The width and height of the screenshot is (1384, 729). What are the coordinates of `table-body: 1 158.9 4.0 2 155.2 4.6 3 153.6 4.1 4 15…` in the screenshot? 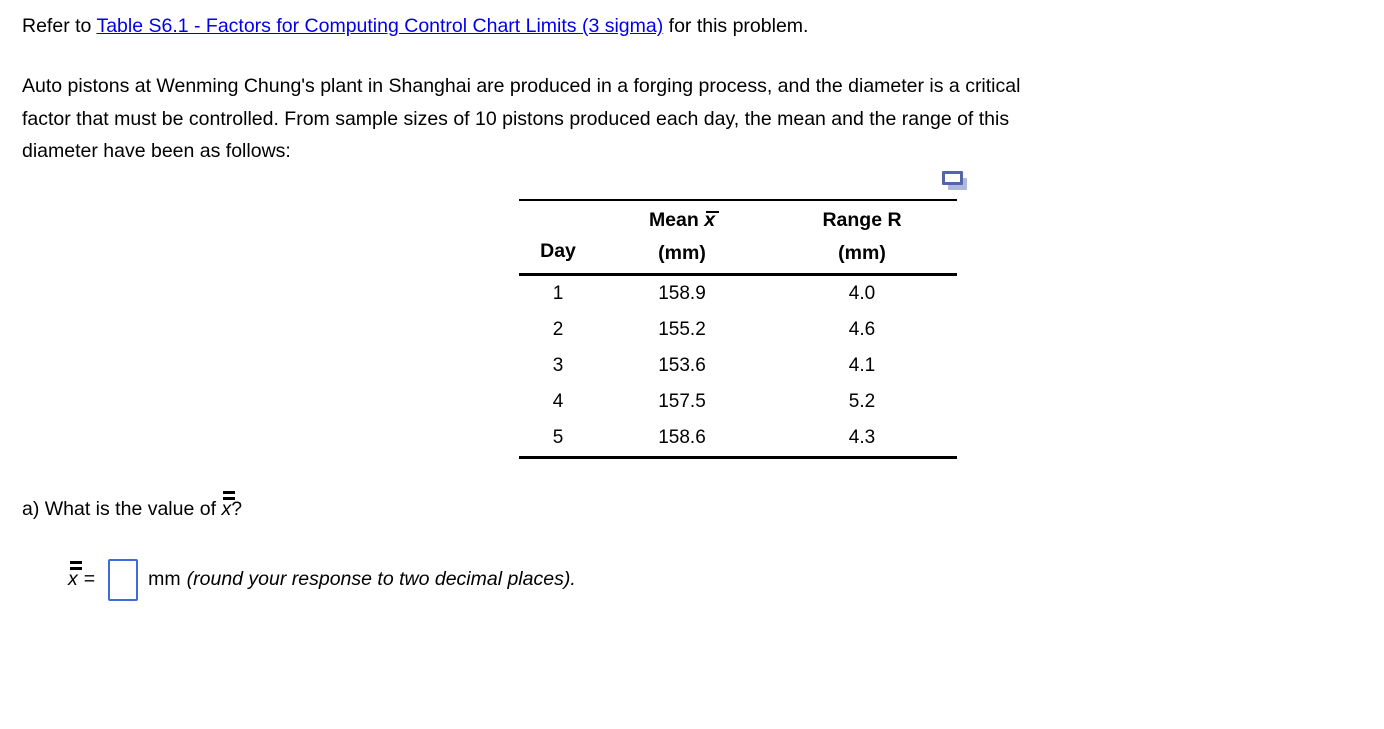 It's located at (738, 367).